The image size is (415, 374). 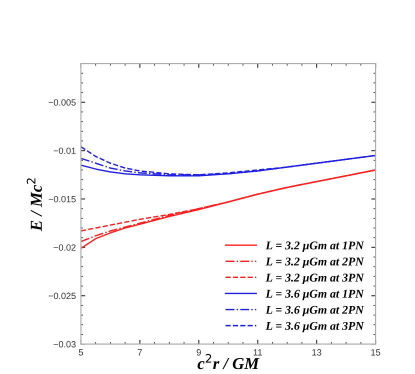 What do you see at coordinates (315, 279) in the screenshot?
I see `legend-label: L = 3.2 μGm at 3PN` at bounding box center [315, 279].